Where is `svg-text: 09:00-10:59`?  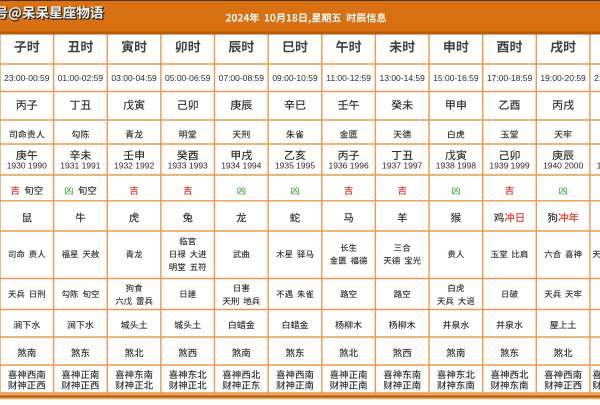
svg-text: 09:00-10:59 is located at coordinates (295, 78).